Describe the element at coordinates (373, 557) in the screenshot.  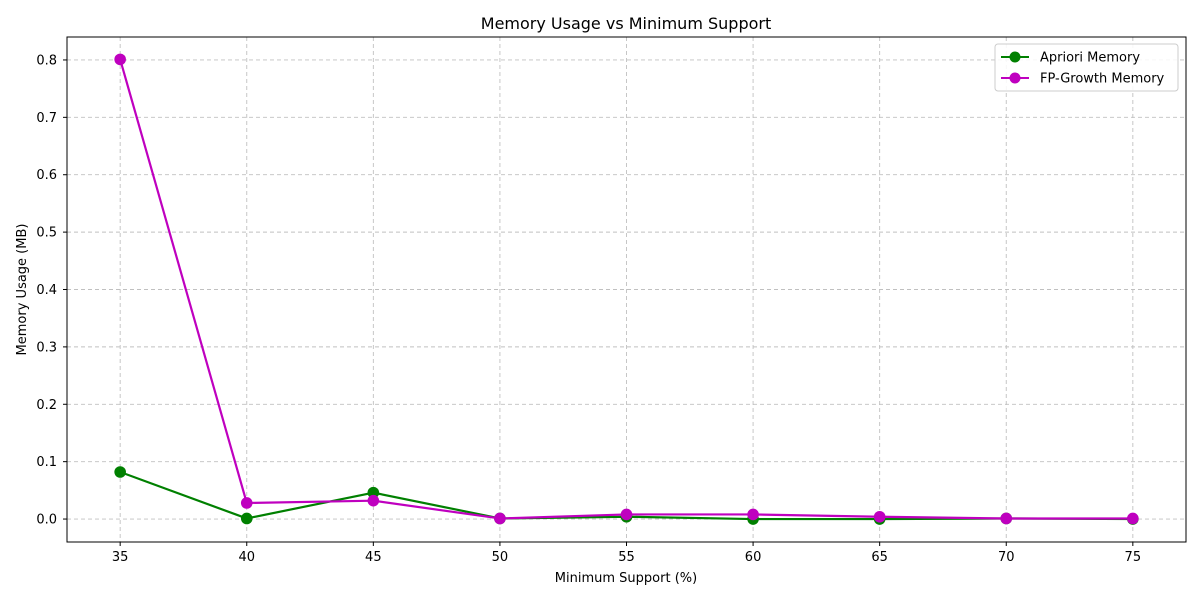
I see `x-tick-label: 45` at that location.